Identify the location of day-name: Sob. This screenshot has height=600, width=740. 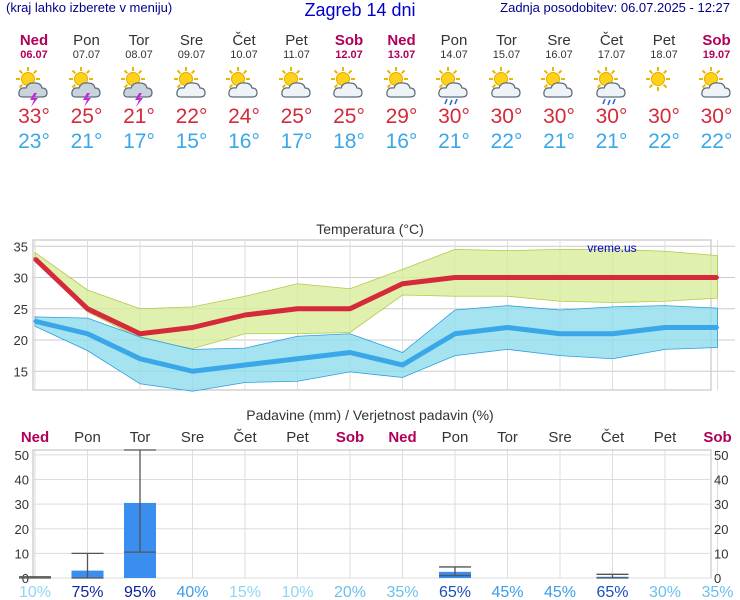
(716, 40).